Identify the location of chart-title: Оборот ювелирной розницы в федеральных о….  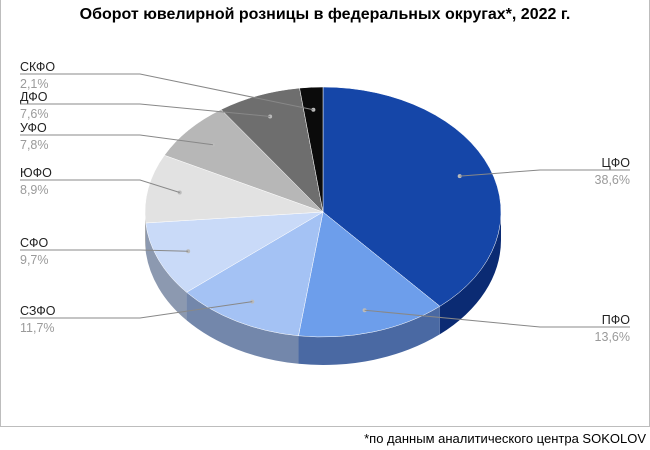
(325, 14).